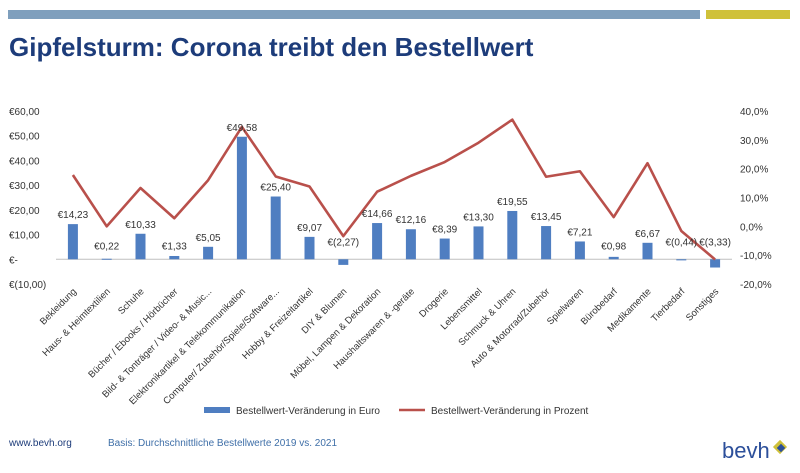 The height and width of the screenshot is (473, 800). I want to click on bar-data-label: €0,98, so click(613, 246).